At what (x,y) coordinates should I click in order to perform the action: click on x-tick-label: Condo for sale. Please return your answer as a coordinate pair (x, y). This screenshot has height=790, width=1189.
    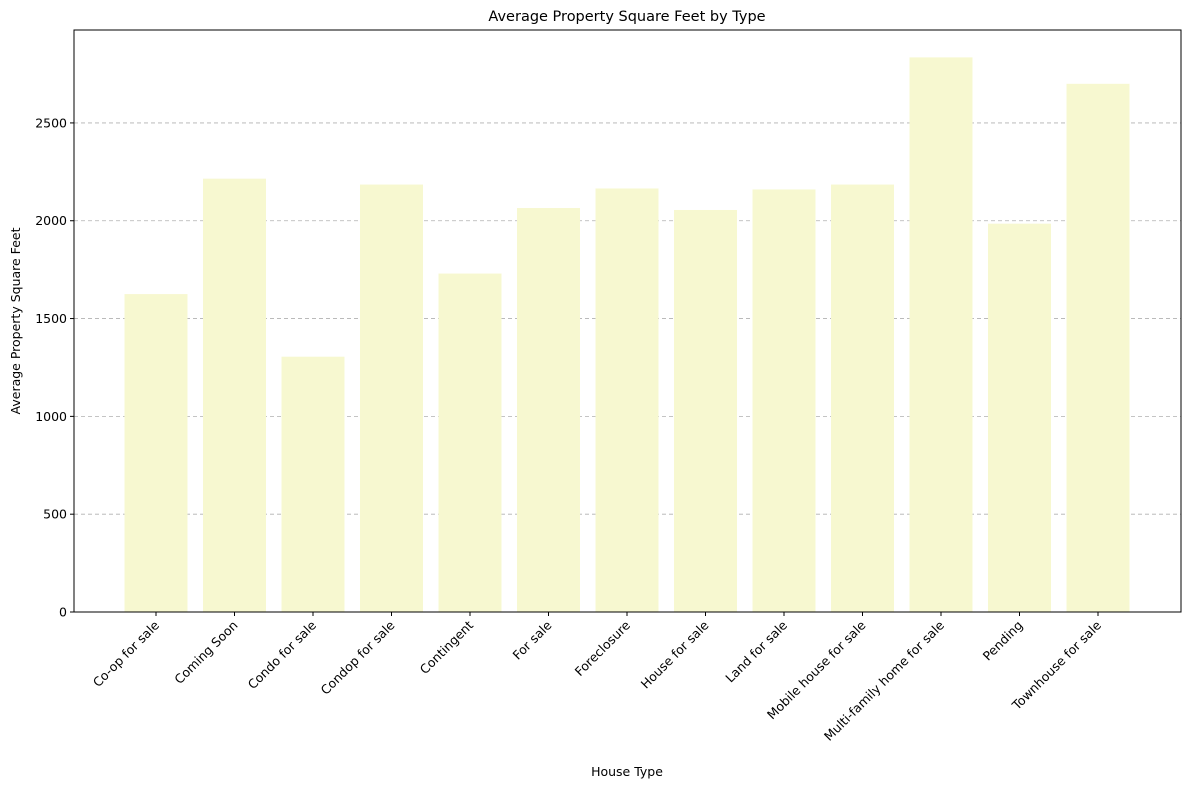
    Looking at the image, I should click on (282, 654).